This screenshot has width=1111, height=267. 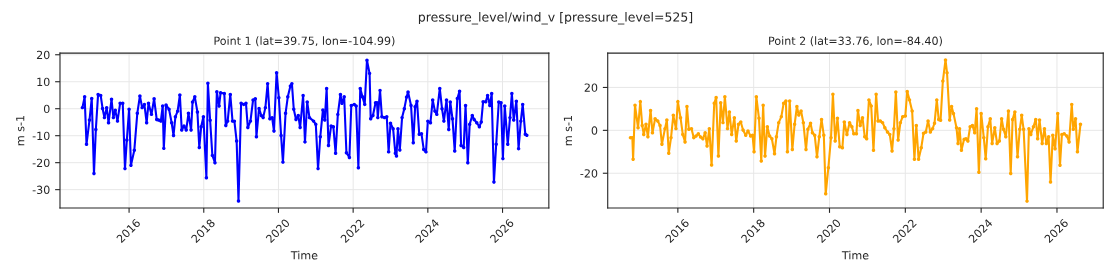 I want to click on y-tick-label: -10, so click(x=41, y=136).